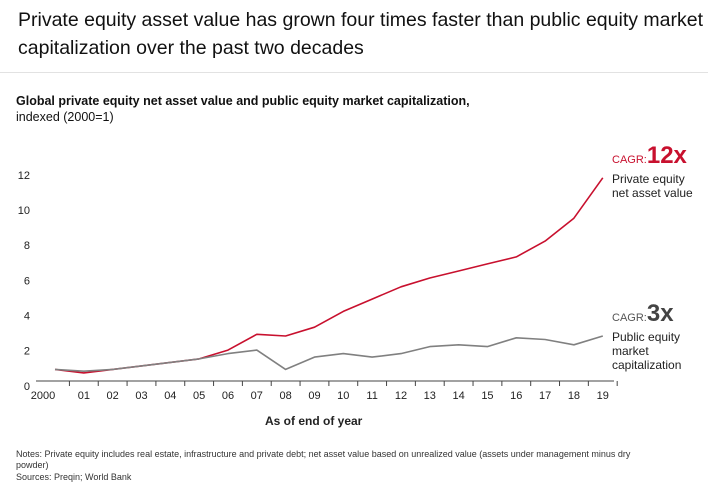 This screenshot has width=724, height=492. Describe the element at coordinates (666, 155) in the screenshot. I see `cagr-value: 12x` at that location.